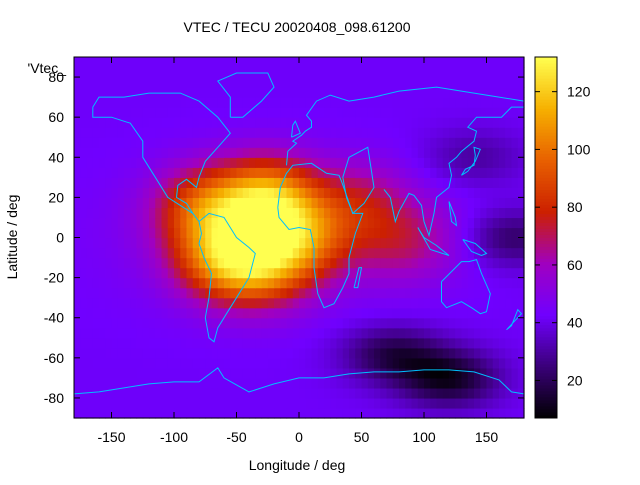  What do you see at coordinates (227, 277) in the screenshot?
I see `coastline-segment` at bounding box center [227, 277].